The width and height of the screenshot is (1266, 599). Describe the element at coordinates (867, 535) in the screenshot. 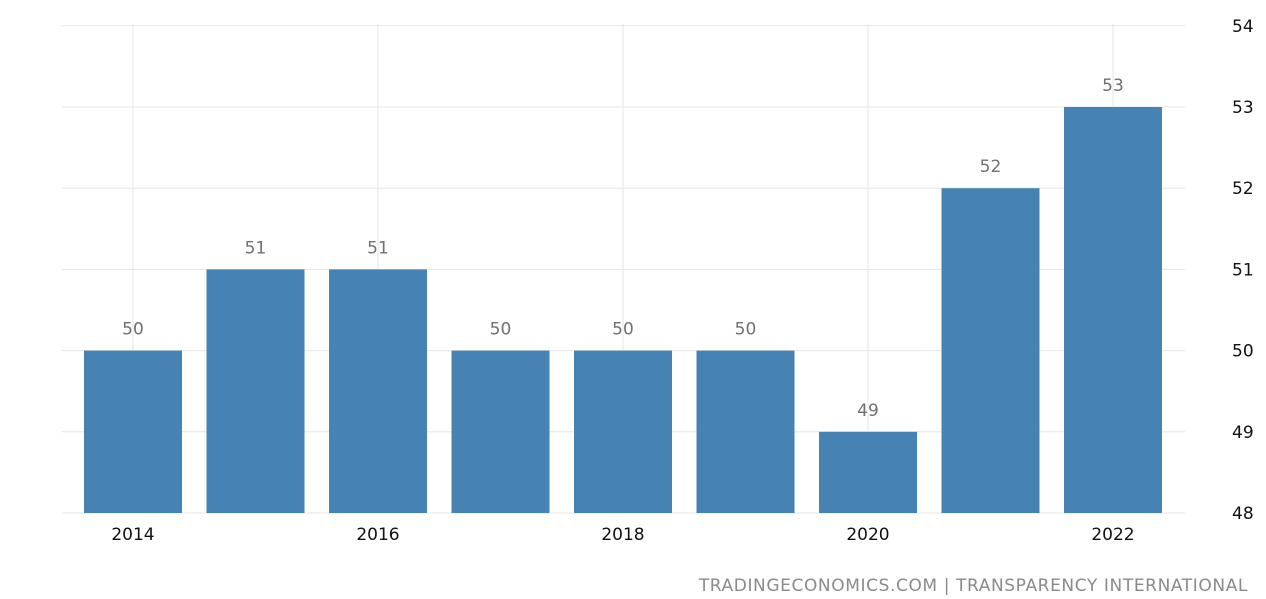

I see `x-tick-label: 2020` at that location.